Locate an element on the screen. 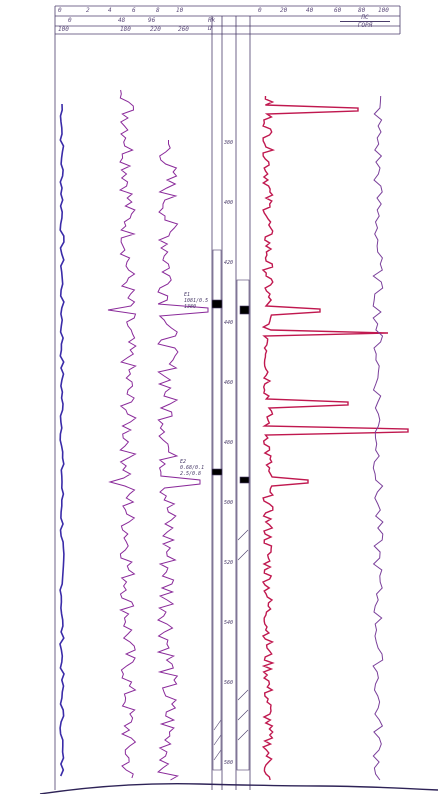  header-resistivity-symbol: Ω is located at coordinates (210, 28).